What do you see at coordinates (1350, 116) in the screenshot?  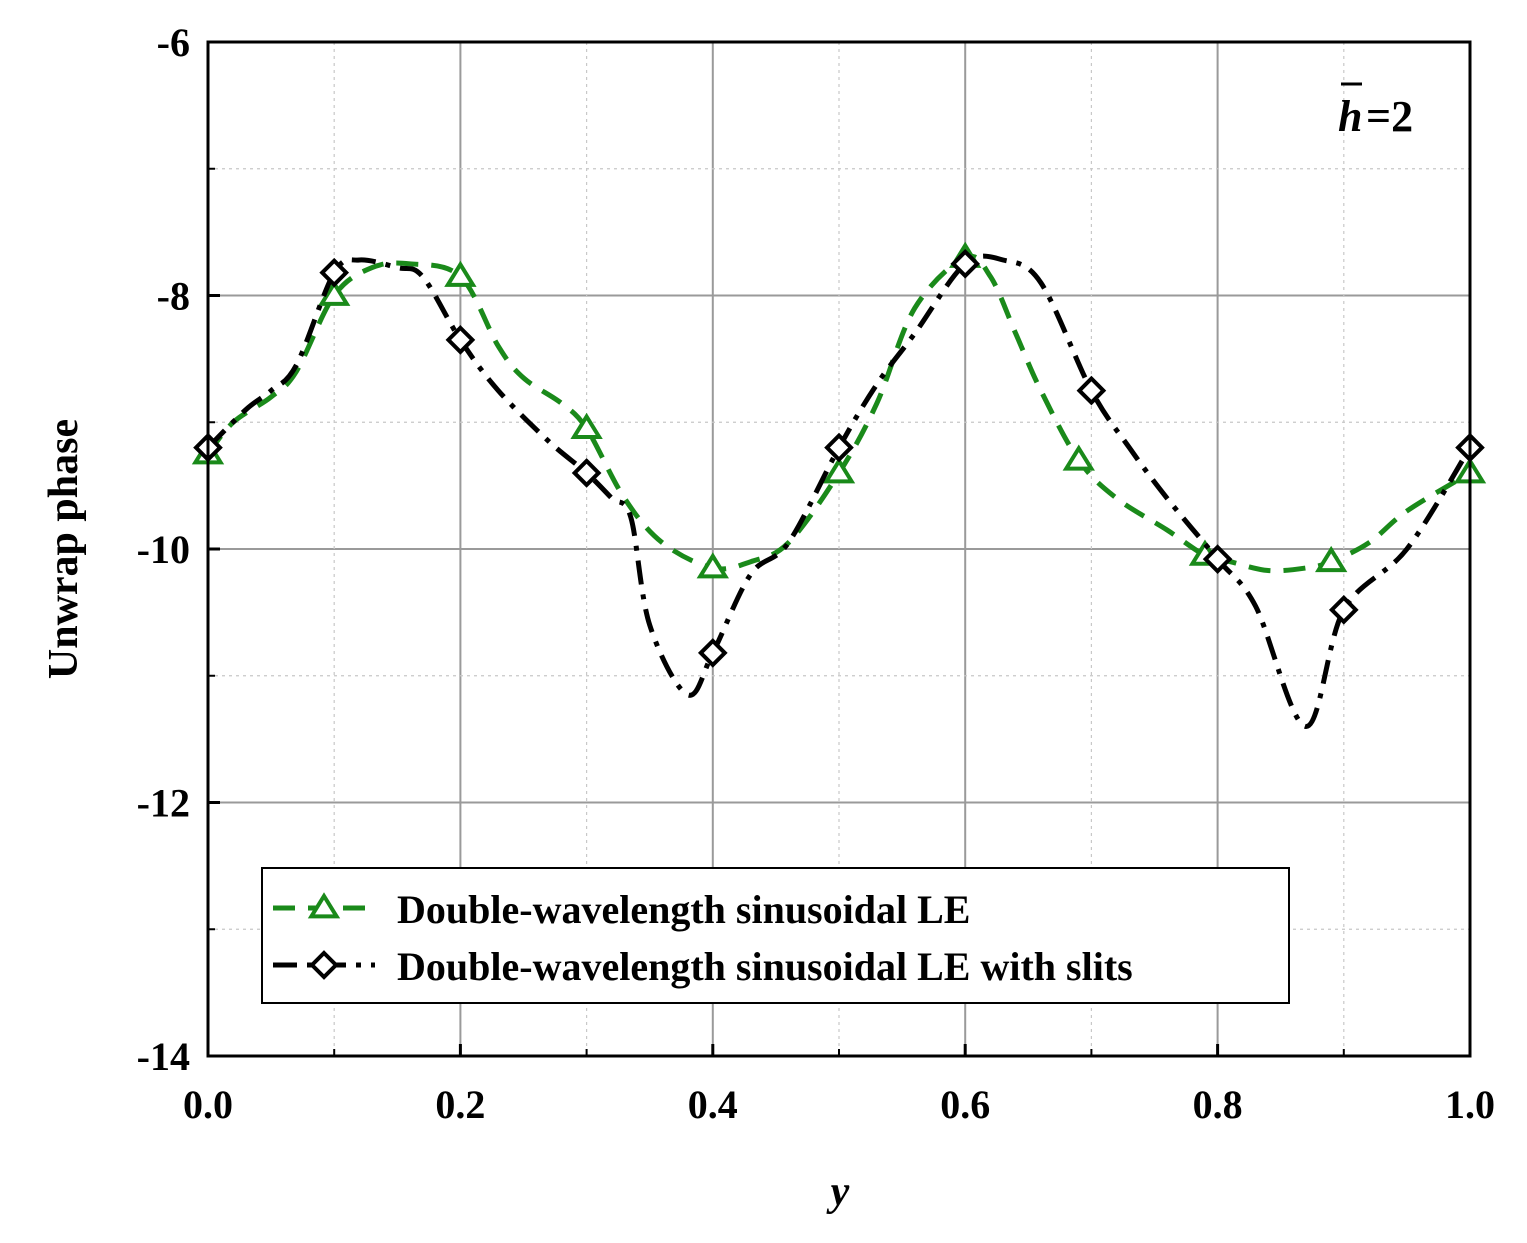 I see `annotation-symbol: h` at bounding box center [1350, 116].